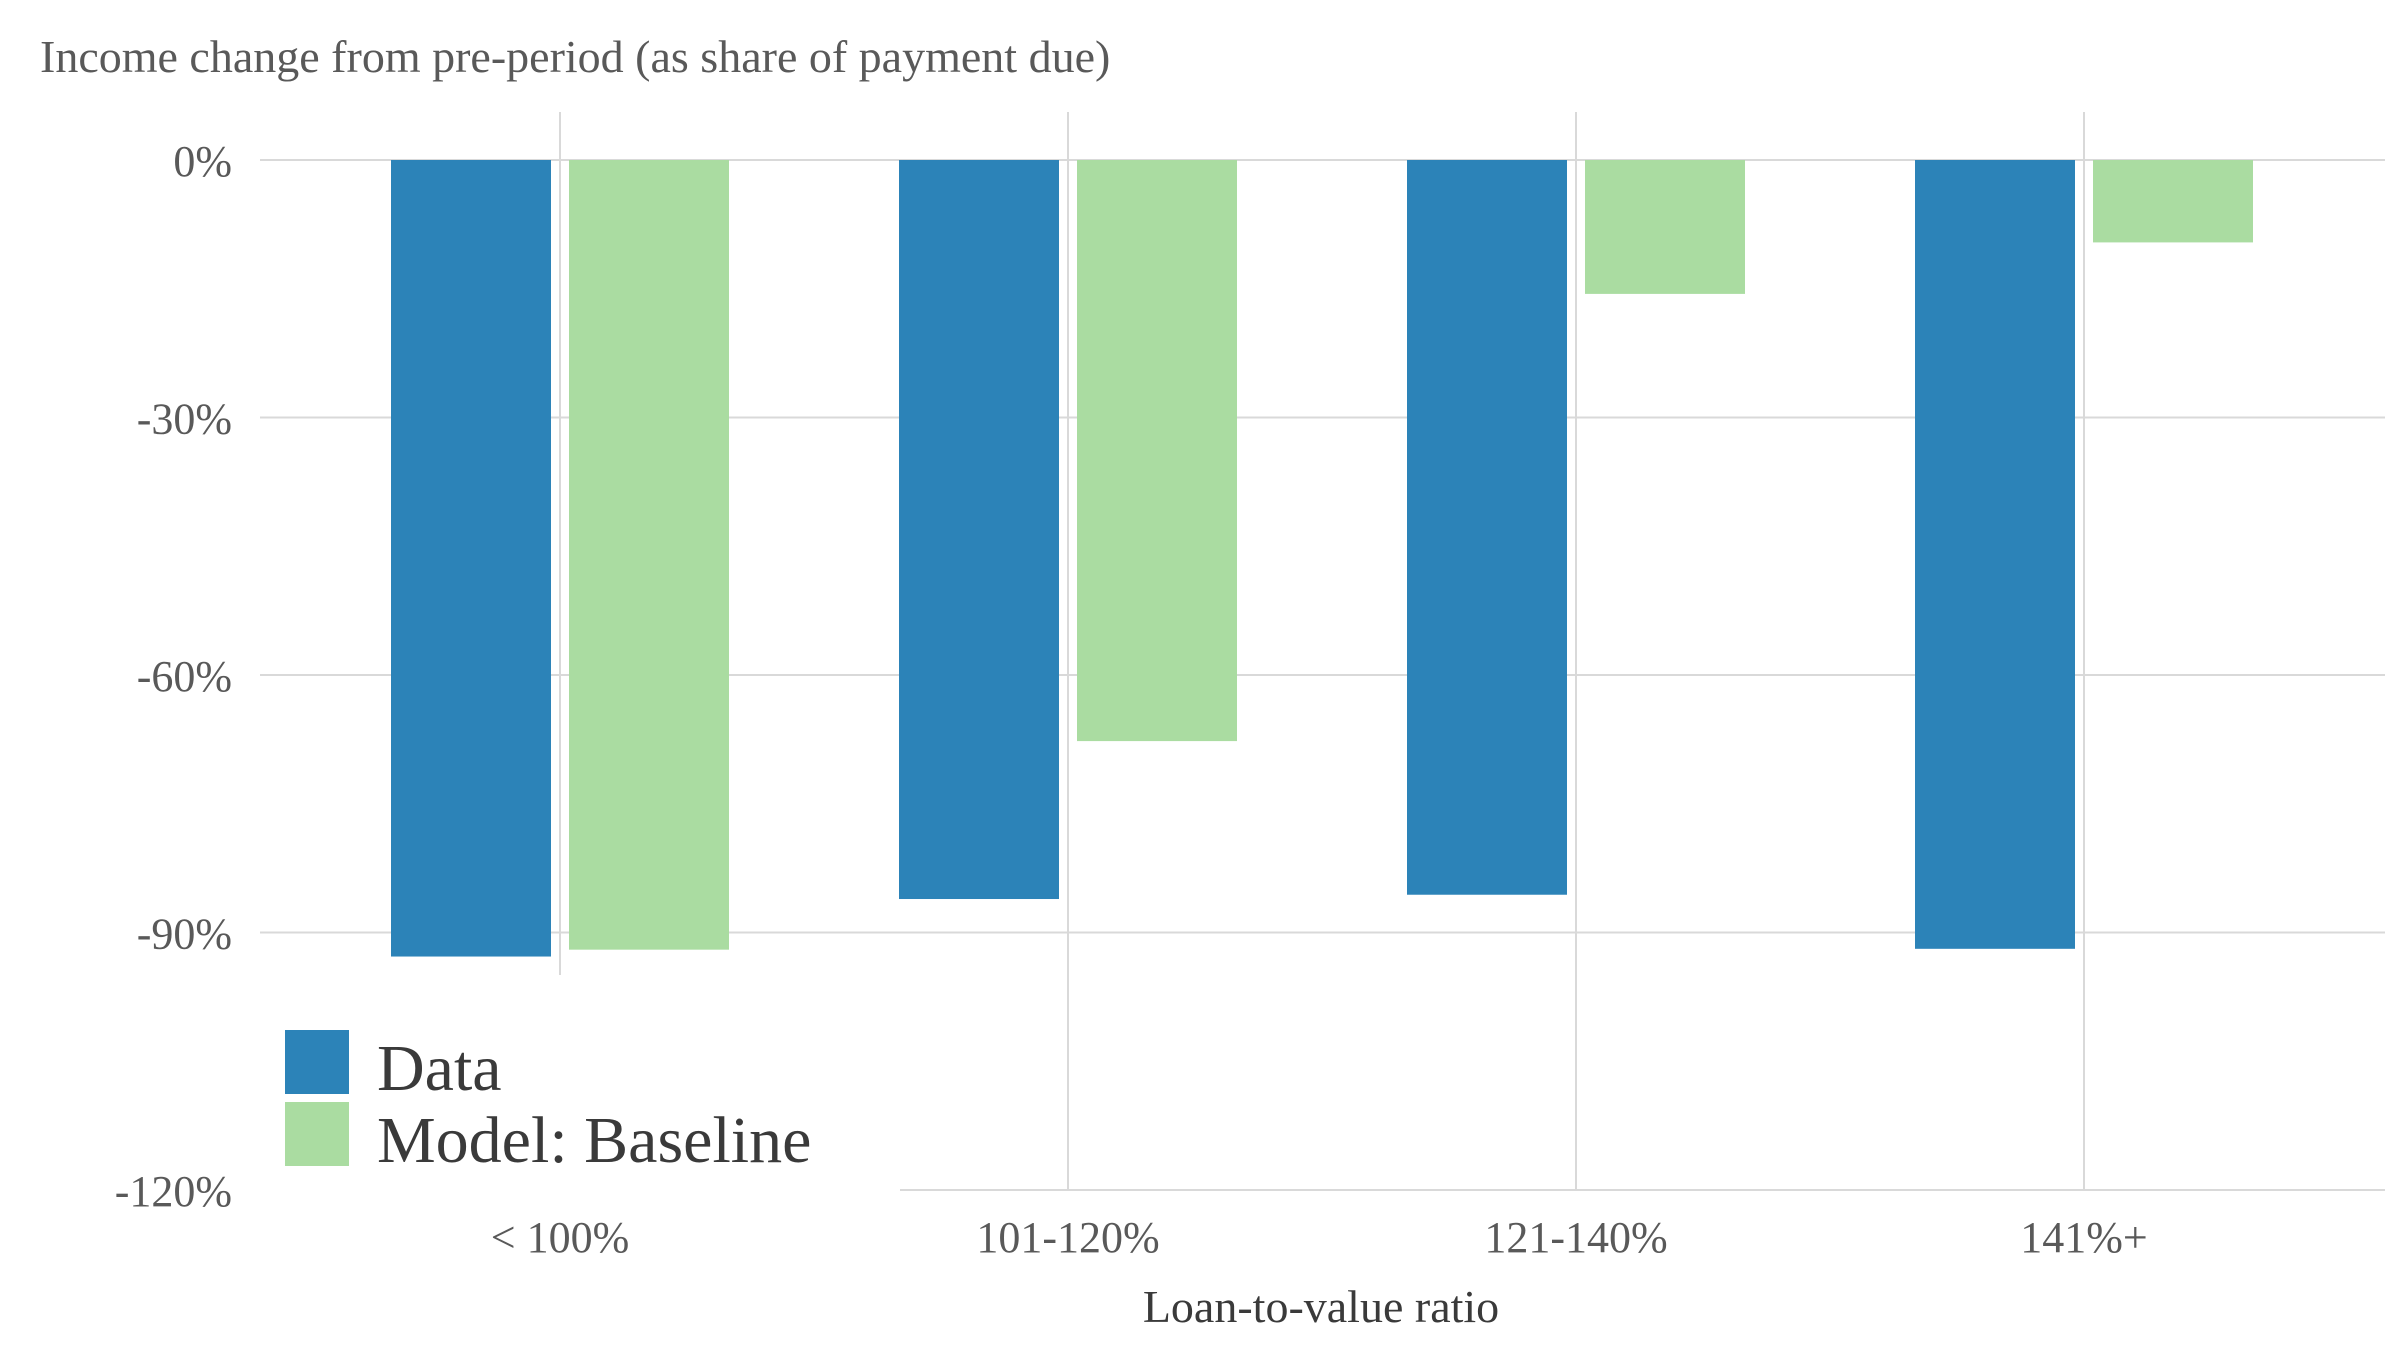  I want to click on x-tick-label: 101-120%, so click(1067, 1237).